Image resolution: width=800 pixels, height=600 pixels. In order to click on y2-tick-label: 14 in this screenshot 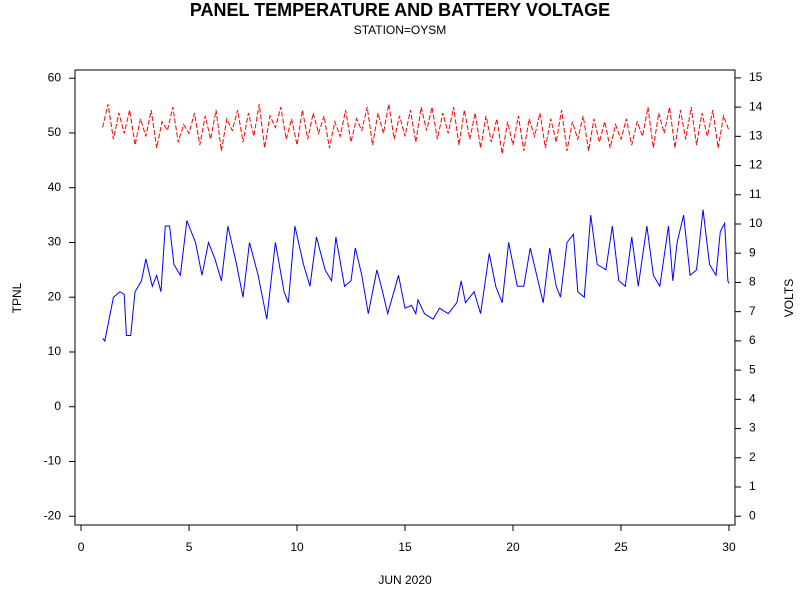, I will do `click(756, 106)`.